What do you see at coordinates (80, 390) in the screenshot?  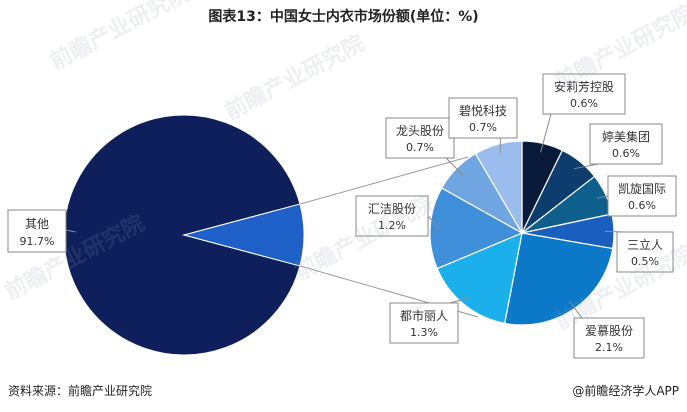 I see `source-note: 资料来源：前瞻产业研究院` at bounding box center [80, 390].